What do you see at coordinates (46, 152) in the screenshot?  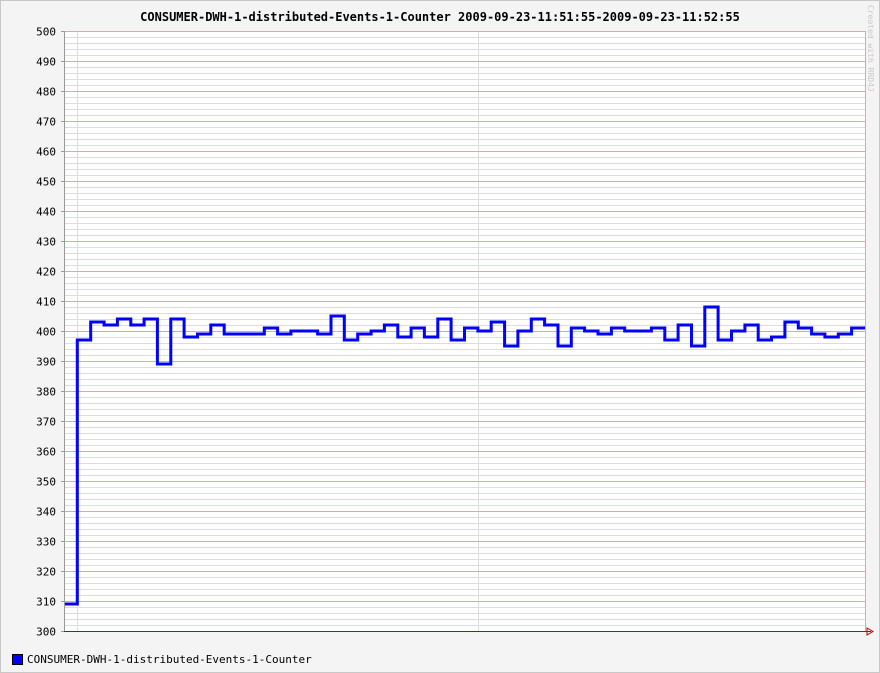 I see `y-tick-label: 460` at bounding box center [46, 152].